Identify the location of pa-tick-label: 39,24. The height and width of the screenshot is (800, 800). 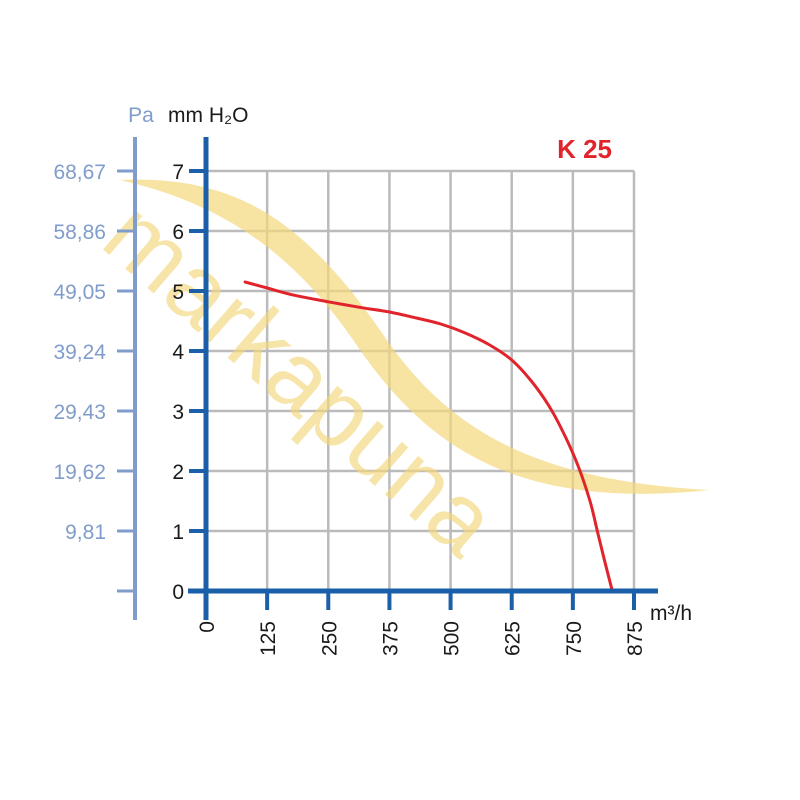
(79, 352).